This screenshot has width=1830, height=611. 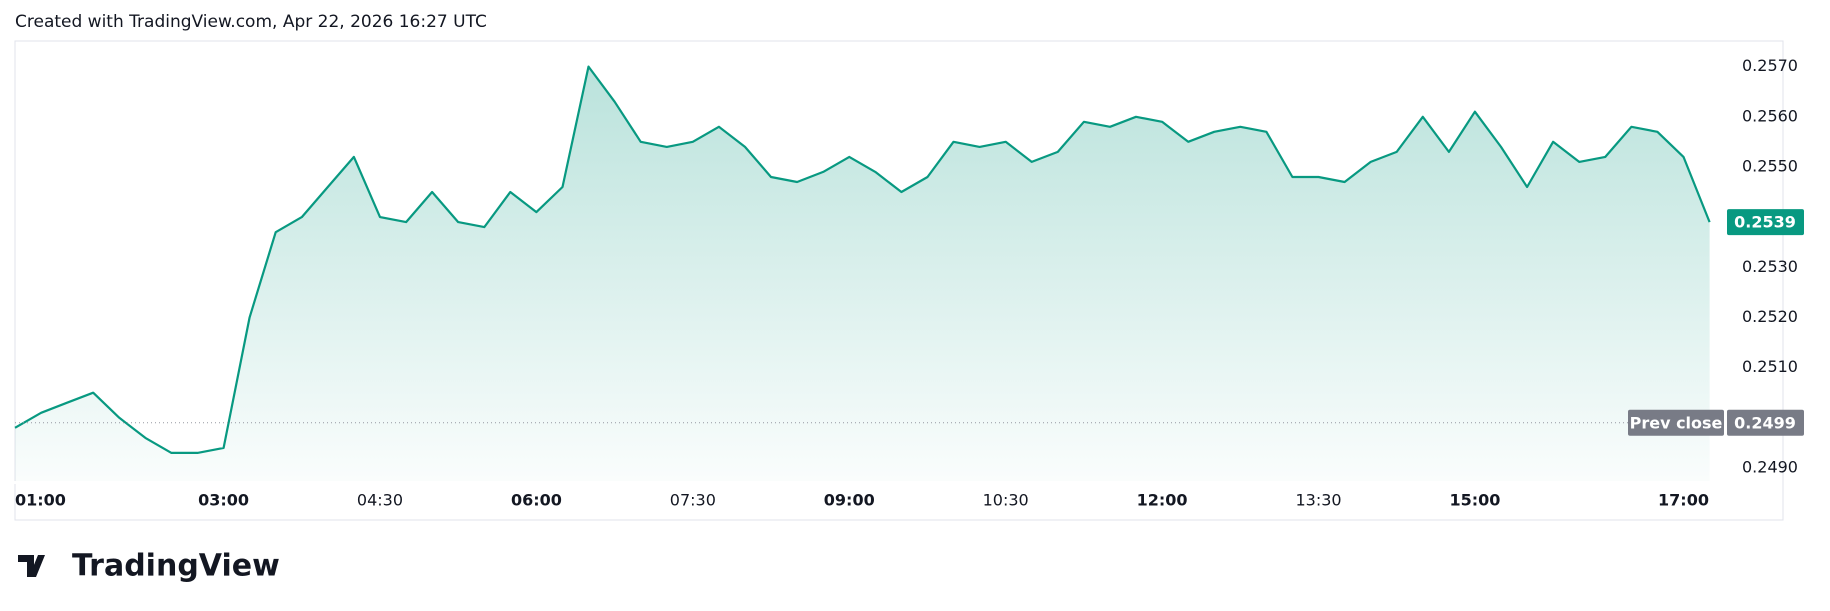 I want to click on x-tick-label: 13:30, so click(x=1318, y=500).